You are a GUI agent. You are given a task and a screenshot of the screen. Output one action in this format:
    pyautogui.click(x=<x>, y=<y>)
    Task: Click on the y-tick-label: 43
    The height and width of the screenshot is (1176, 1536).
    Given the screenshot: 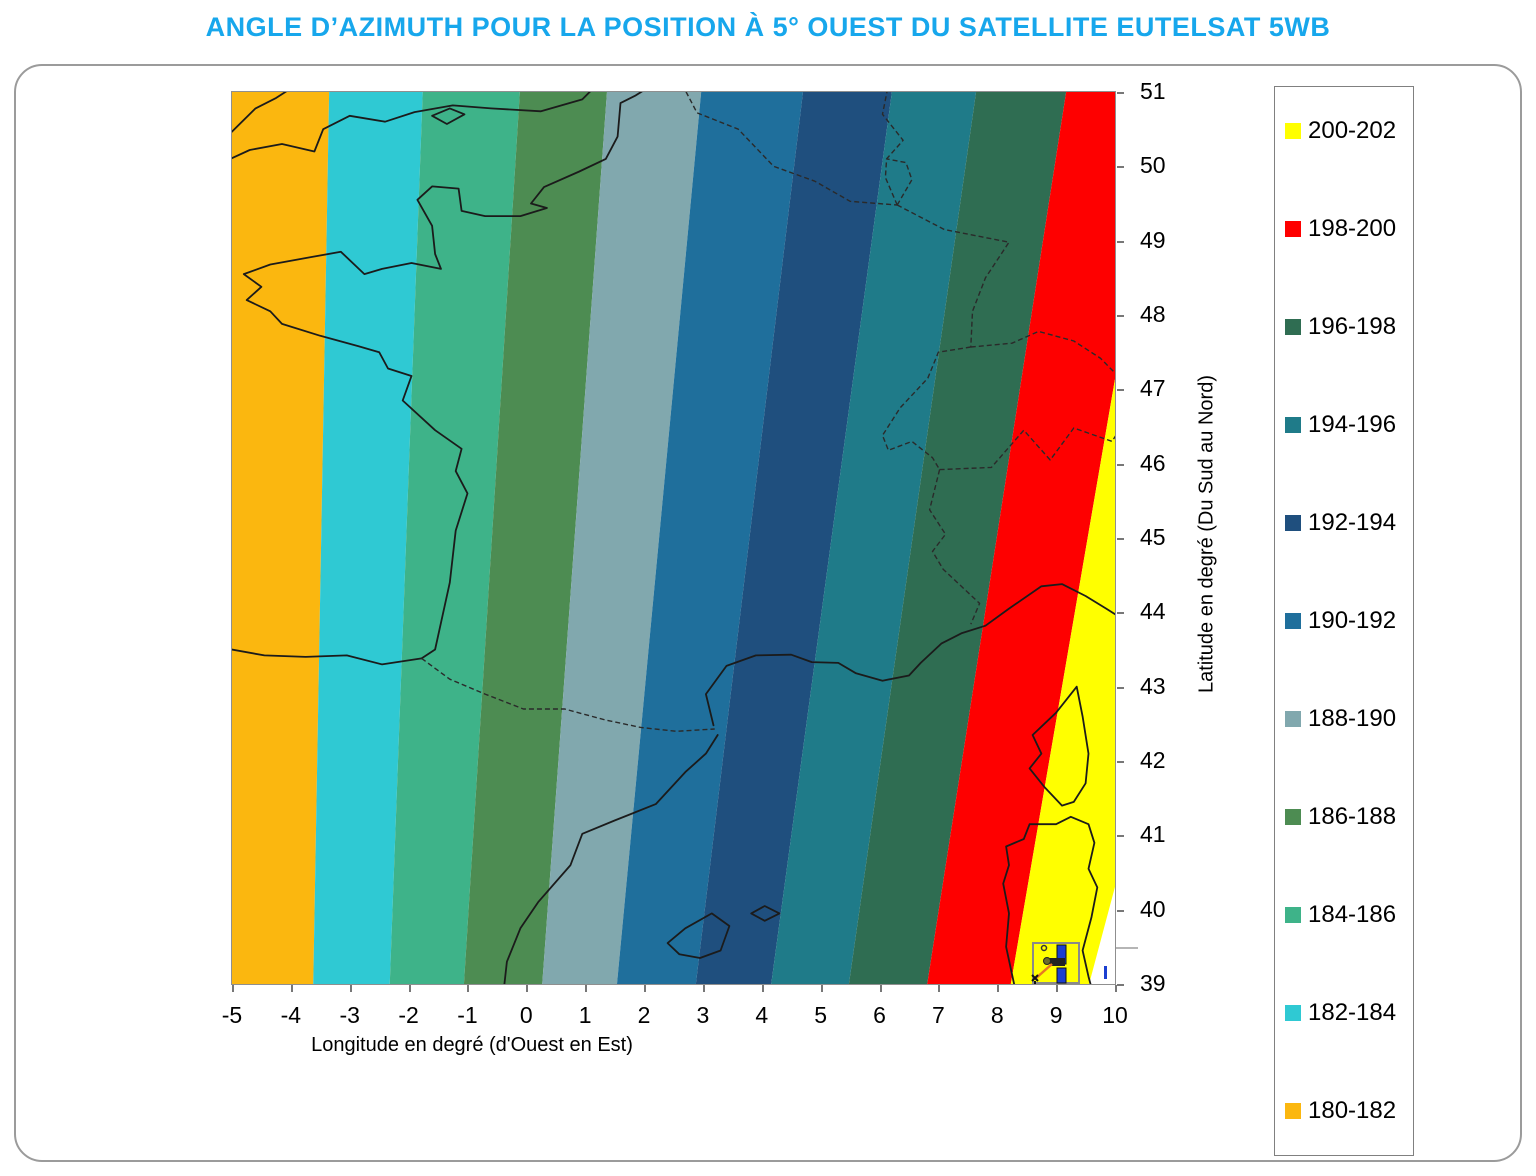 What is the action you would take?
    pyautogui.click(x=1153, y=685)
    